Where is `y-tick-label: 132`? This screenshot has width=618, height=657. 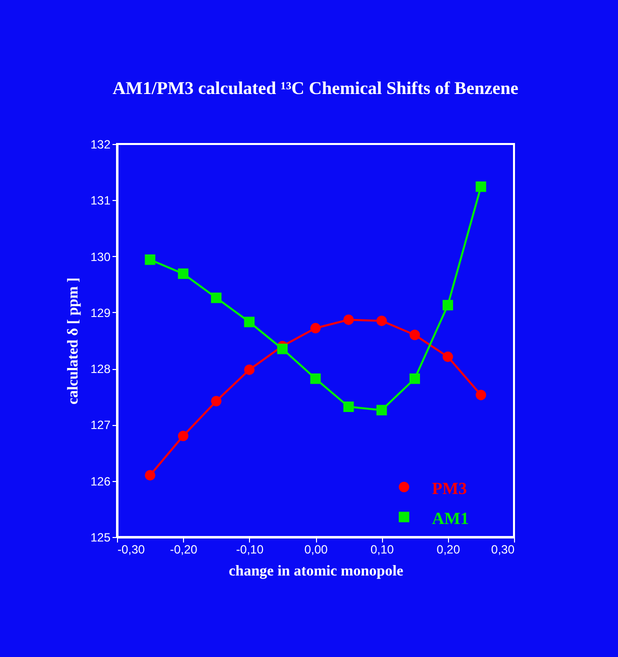
y-tick-label: 132 is located at coordinates (100, 145).